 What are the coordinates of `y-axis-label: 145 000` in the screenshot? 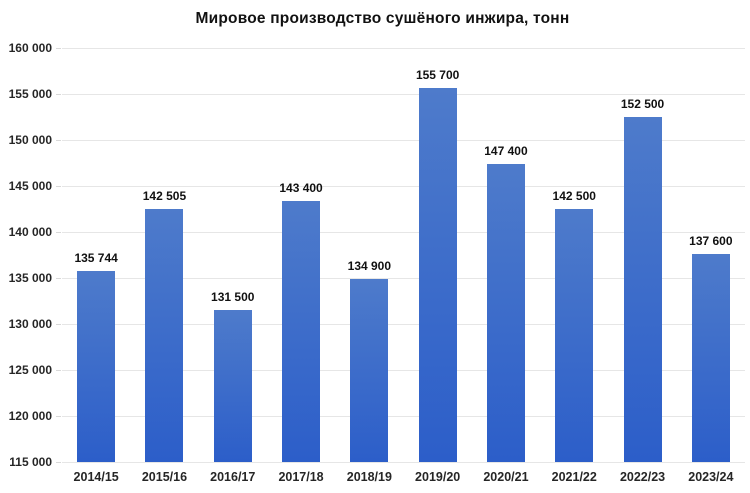 It's located at (30, 186).